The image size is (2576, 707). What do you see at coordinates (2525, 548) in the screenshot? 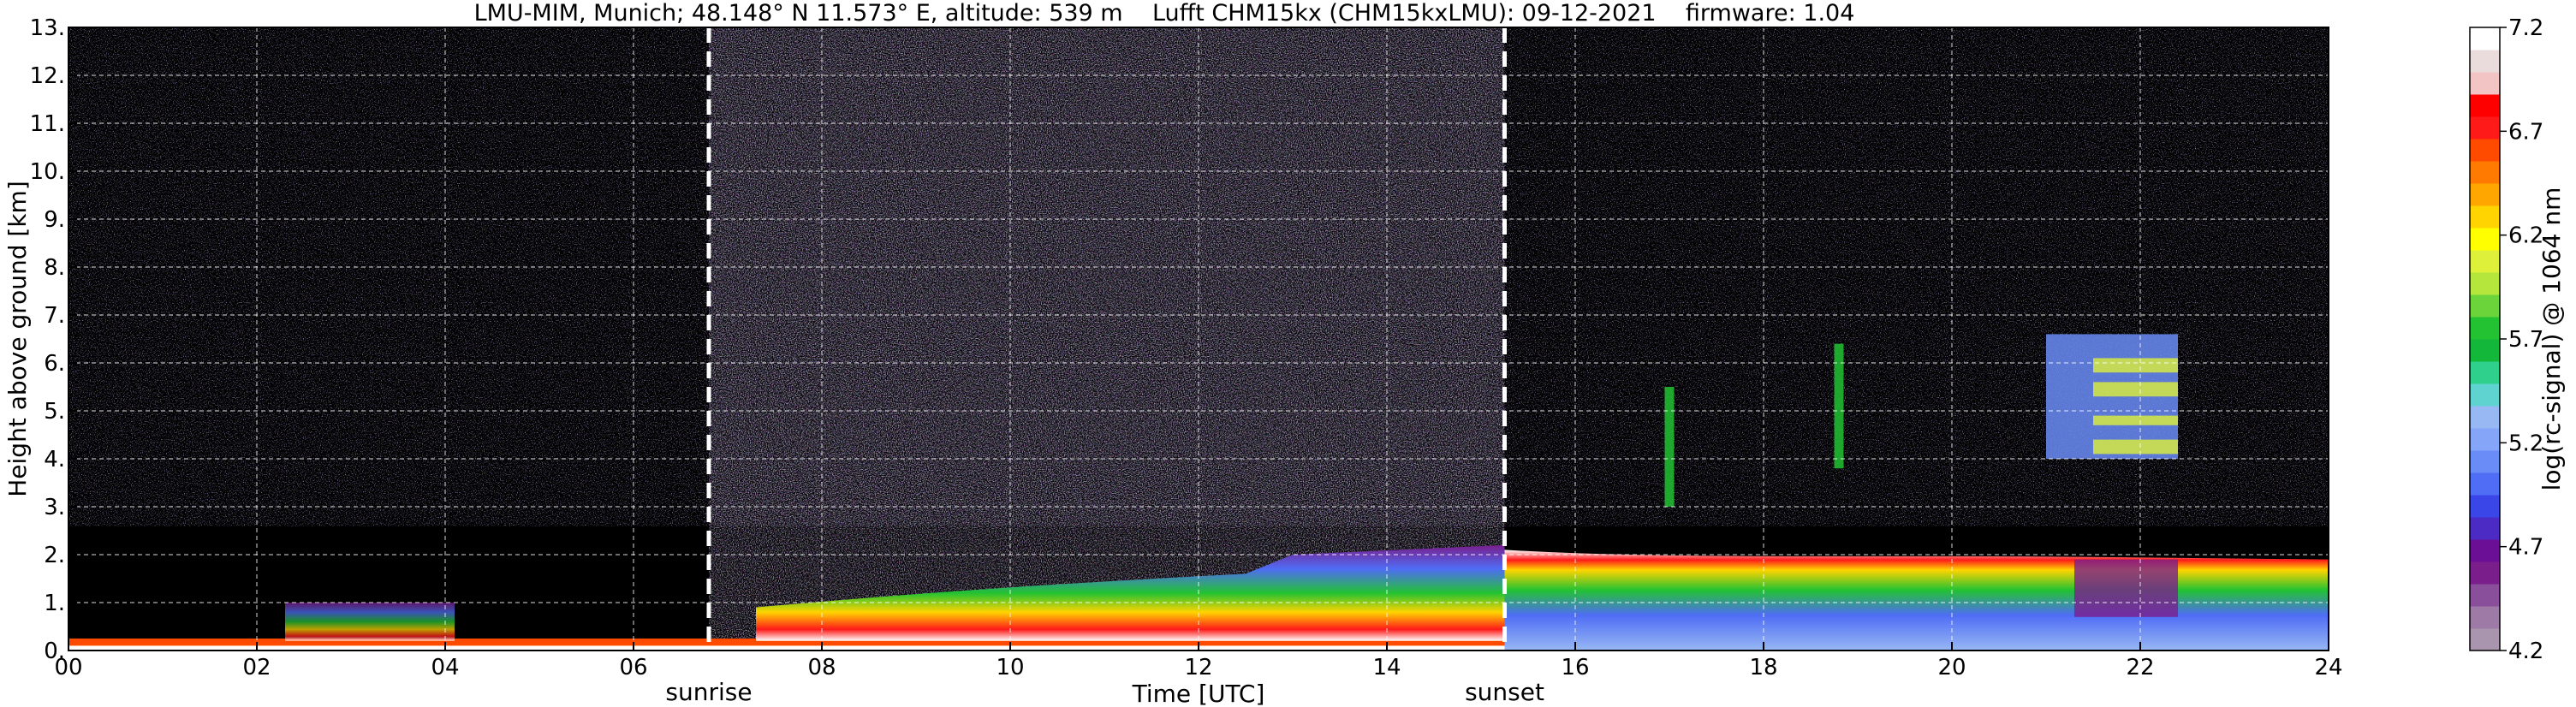
I see `colorbar-tick-label: 4.7` at bounding box center [2525, 548].